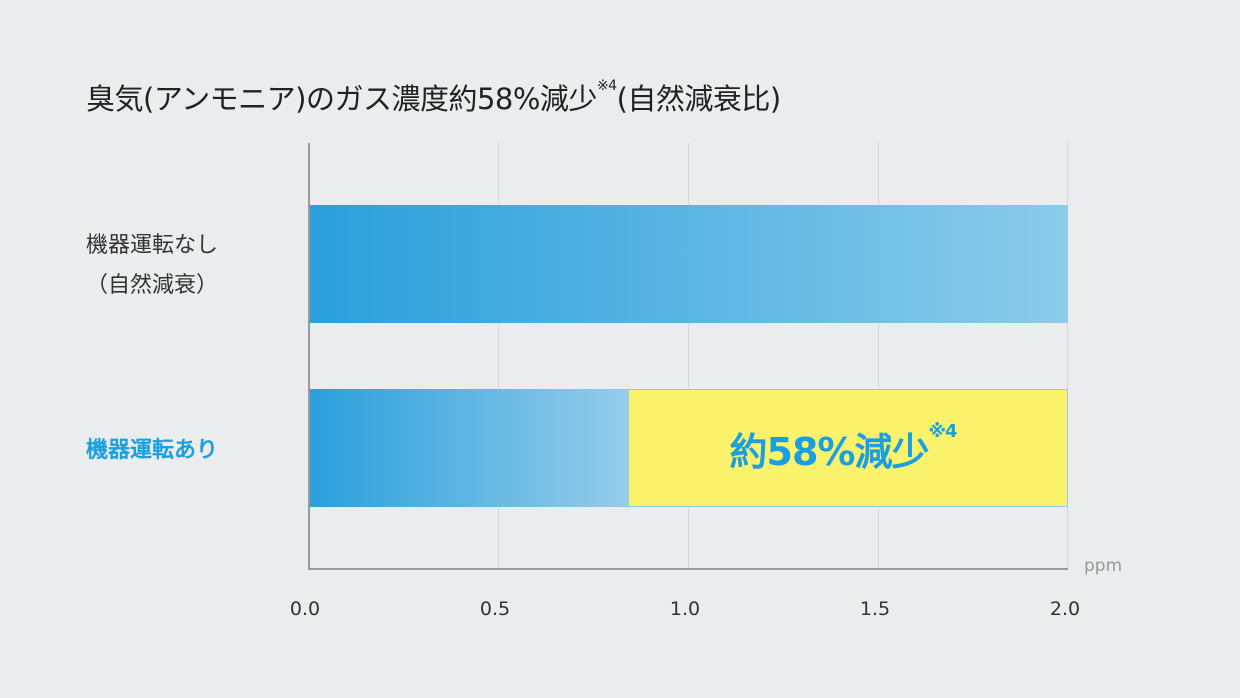 This screenshot has width=1240, height=698. What do you see at coordinates (699, 99) in the screenshot?
I see `title-suffix: (自然減衰比)` at bounding box center [699, 99].